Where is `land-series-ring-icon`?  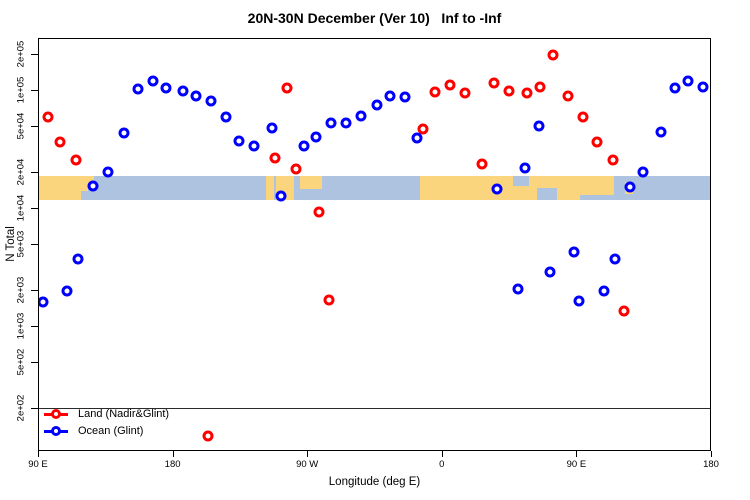
land-series-ring-icon is located at coordinates (56, 413).